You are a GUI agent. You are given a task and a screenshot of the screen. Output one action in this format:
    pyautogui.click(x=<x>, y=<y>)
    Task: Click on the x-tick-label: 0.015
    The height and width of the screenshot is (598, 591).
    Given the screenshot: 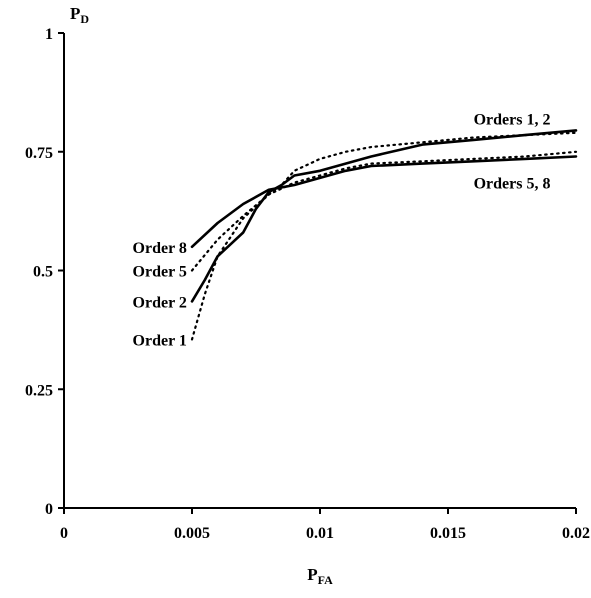 What is the action you would take?
    pyautogui.click(x=448, y=533)
    